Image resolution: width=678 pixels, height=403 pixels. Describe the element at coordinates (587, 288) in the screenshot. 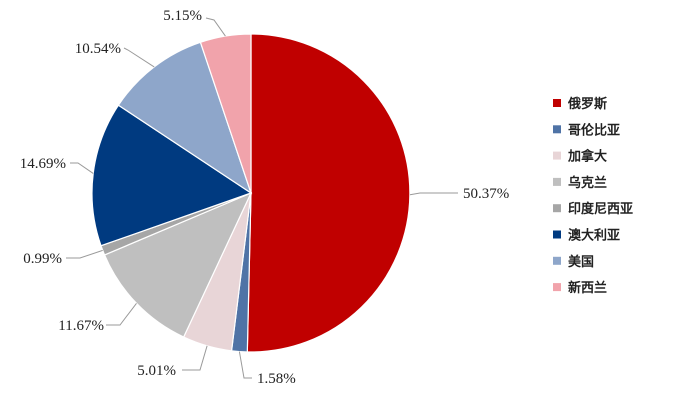

I see `legend-label-7: 新西兰` at that location.